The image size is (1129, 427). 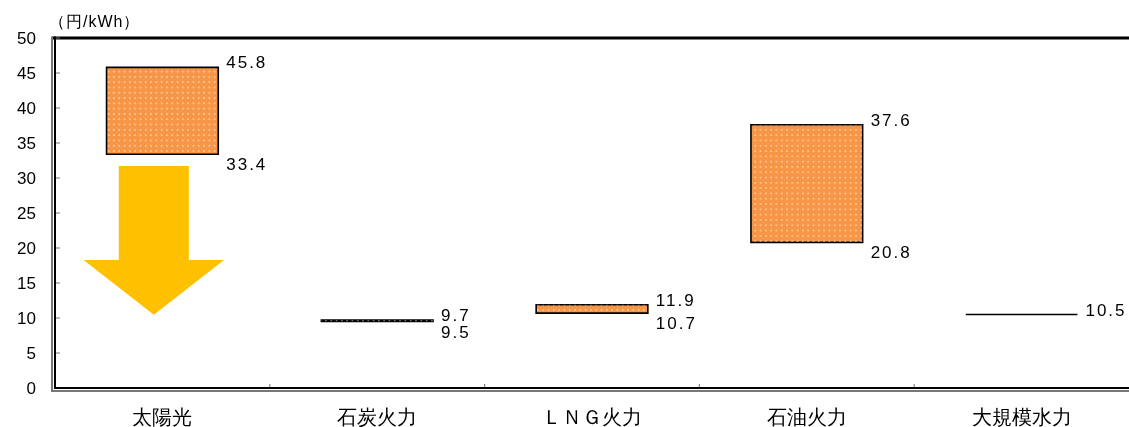 What do you see at coordinates (31, 353) in the screenshot?
I see `y-tick-label: 5` at bounding box center [31, 353].